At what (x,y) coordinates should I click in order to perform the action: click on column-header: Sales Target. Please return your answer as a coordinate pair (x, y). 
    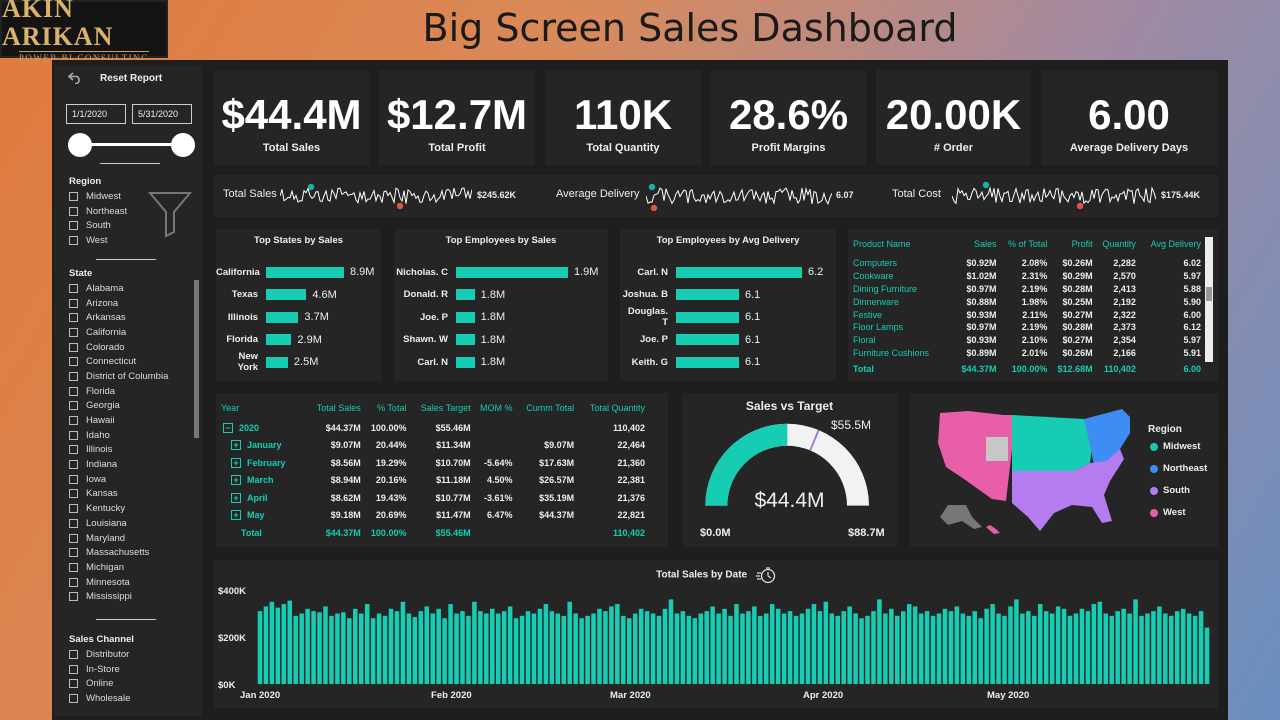
    Looking at the image, I should click on (445, 408).